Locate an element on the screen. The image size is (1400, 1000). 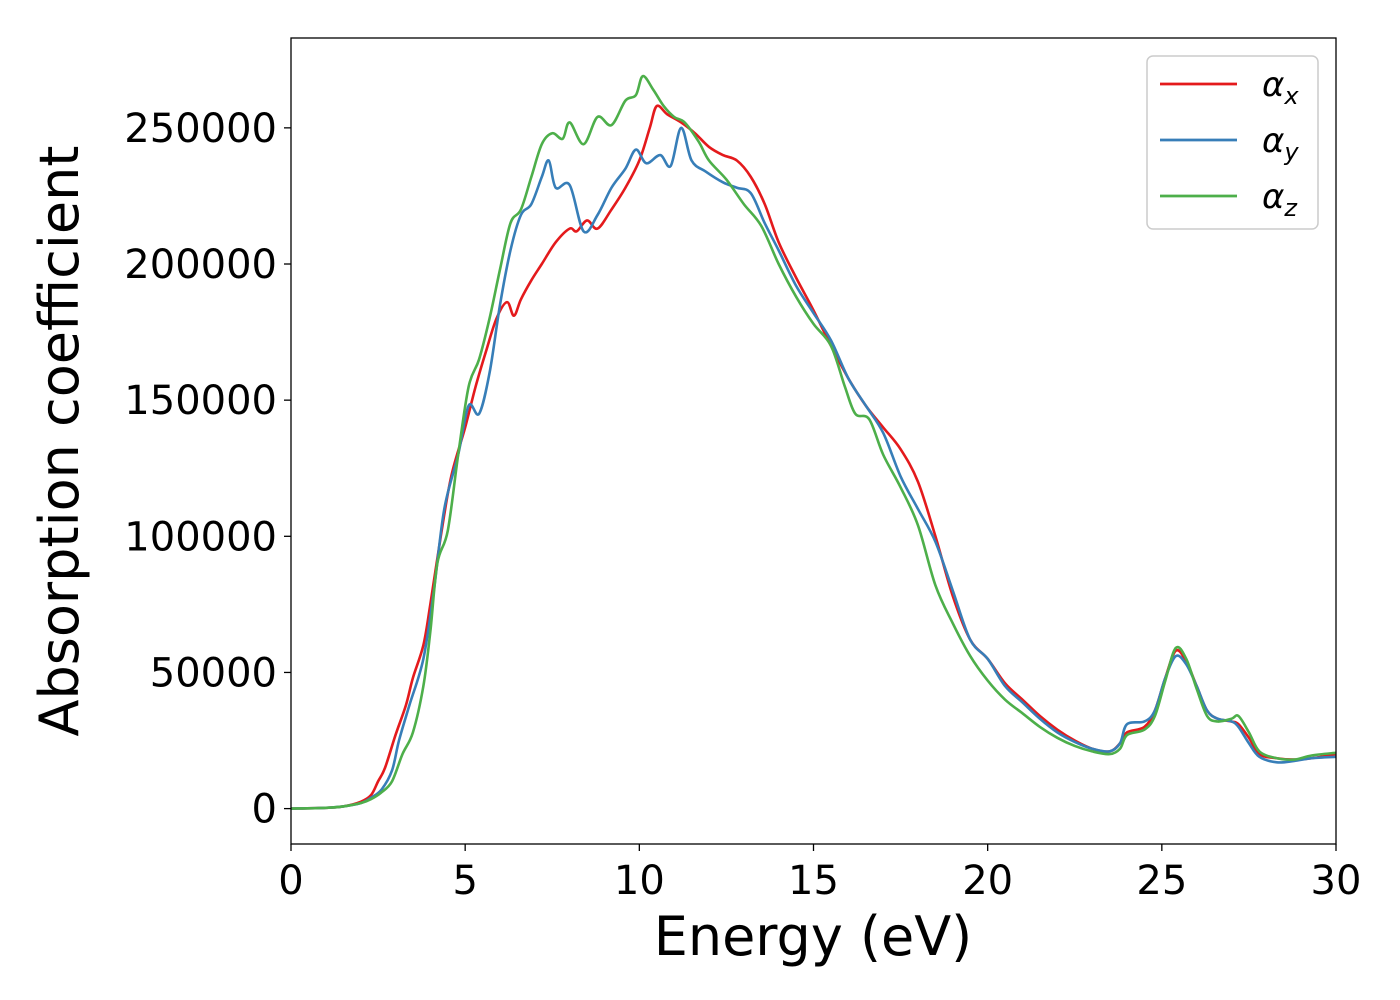
legend: αx αy αz is located at coordinates (1232, 142).